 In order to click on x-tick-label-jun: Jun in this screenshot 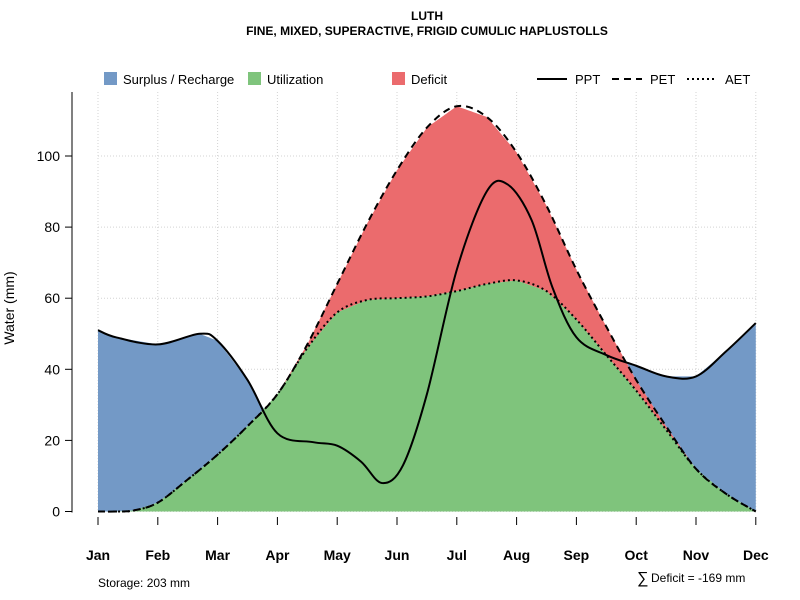, I will do `click(397, 555)`.